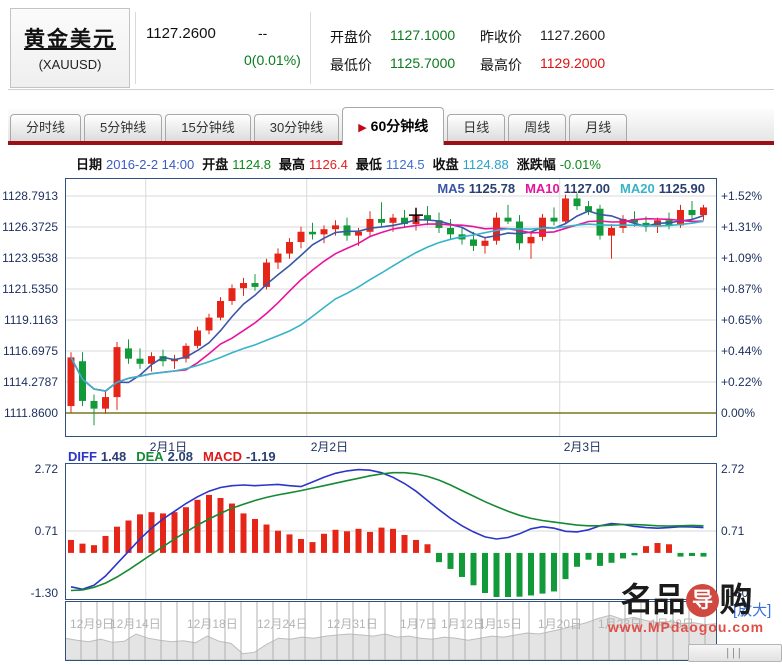 The image size is (782, 665). Describe the element at coordinates (30, 258) in the screenshot. I see `price-tick: 1123.9538` at that location.